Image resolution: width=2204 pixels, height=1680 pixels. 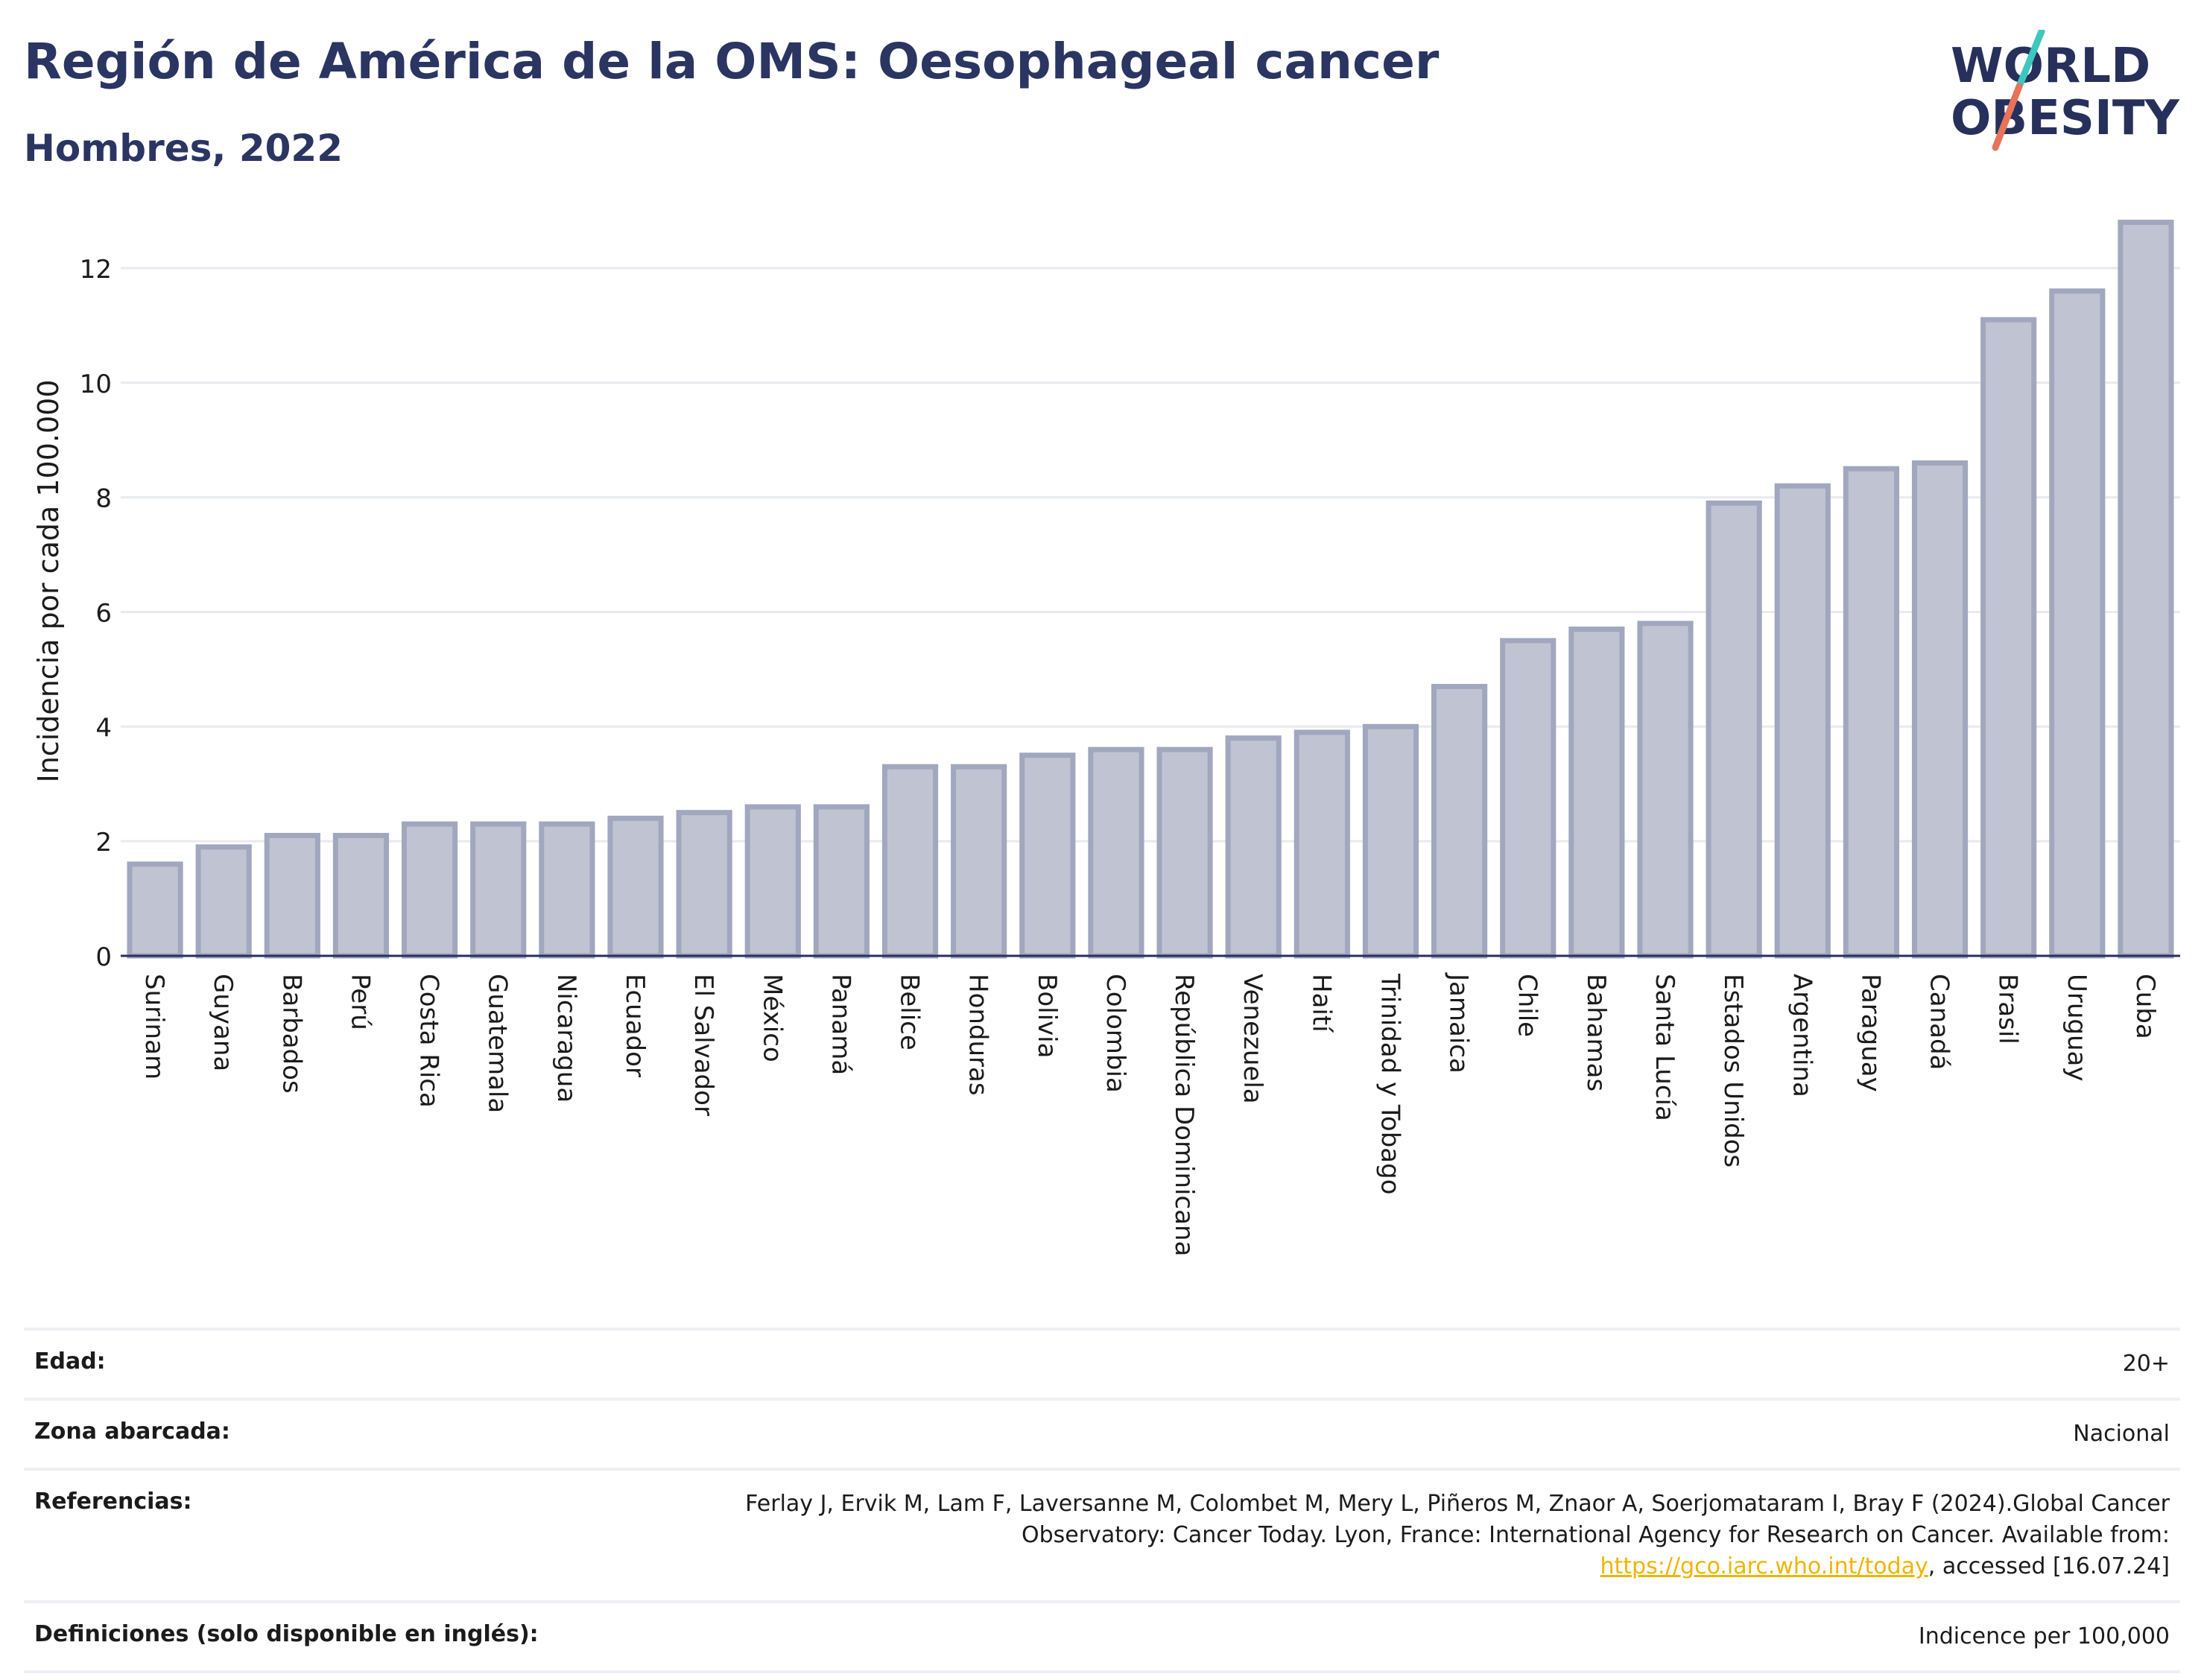 What do you see at coordinates (840, 1024) in the screenshot?
I see `x-tick-label: Panamá` at bounding box center [840, 1024].